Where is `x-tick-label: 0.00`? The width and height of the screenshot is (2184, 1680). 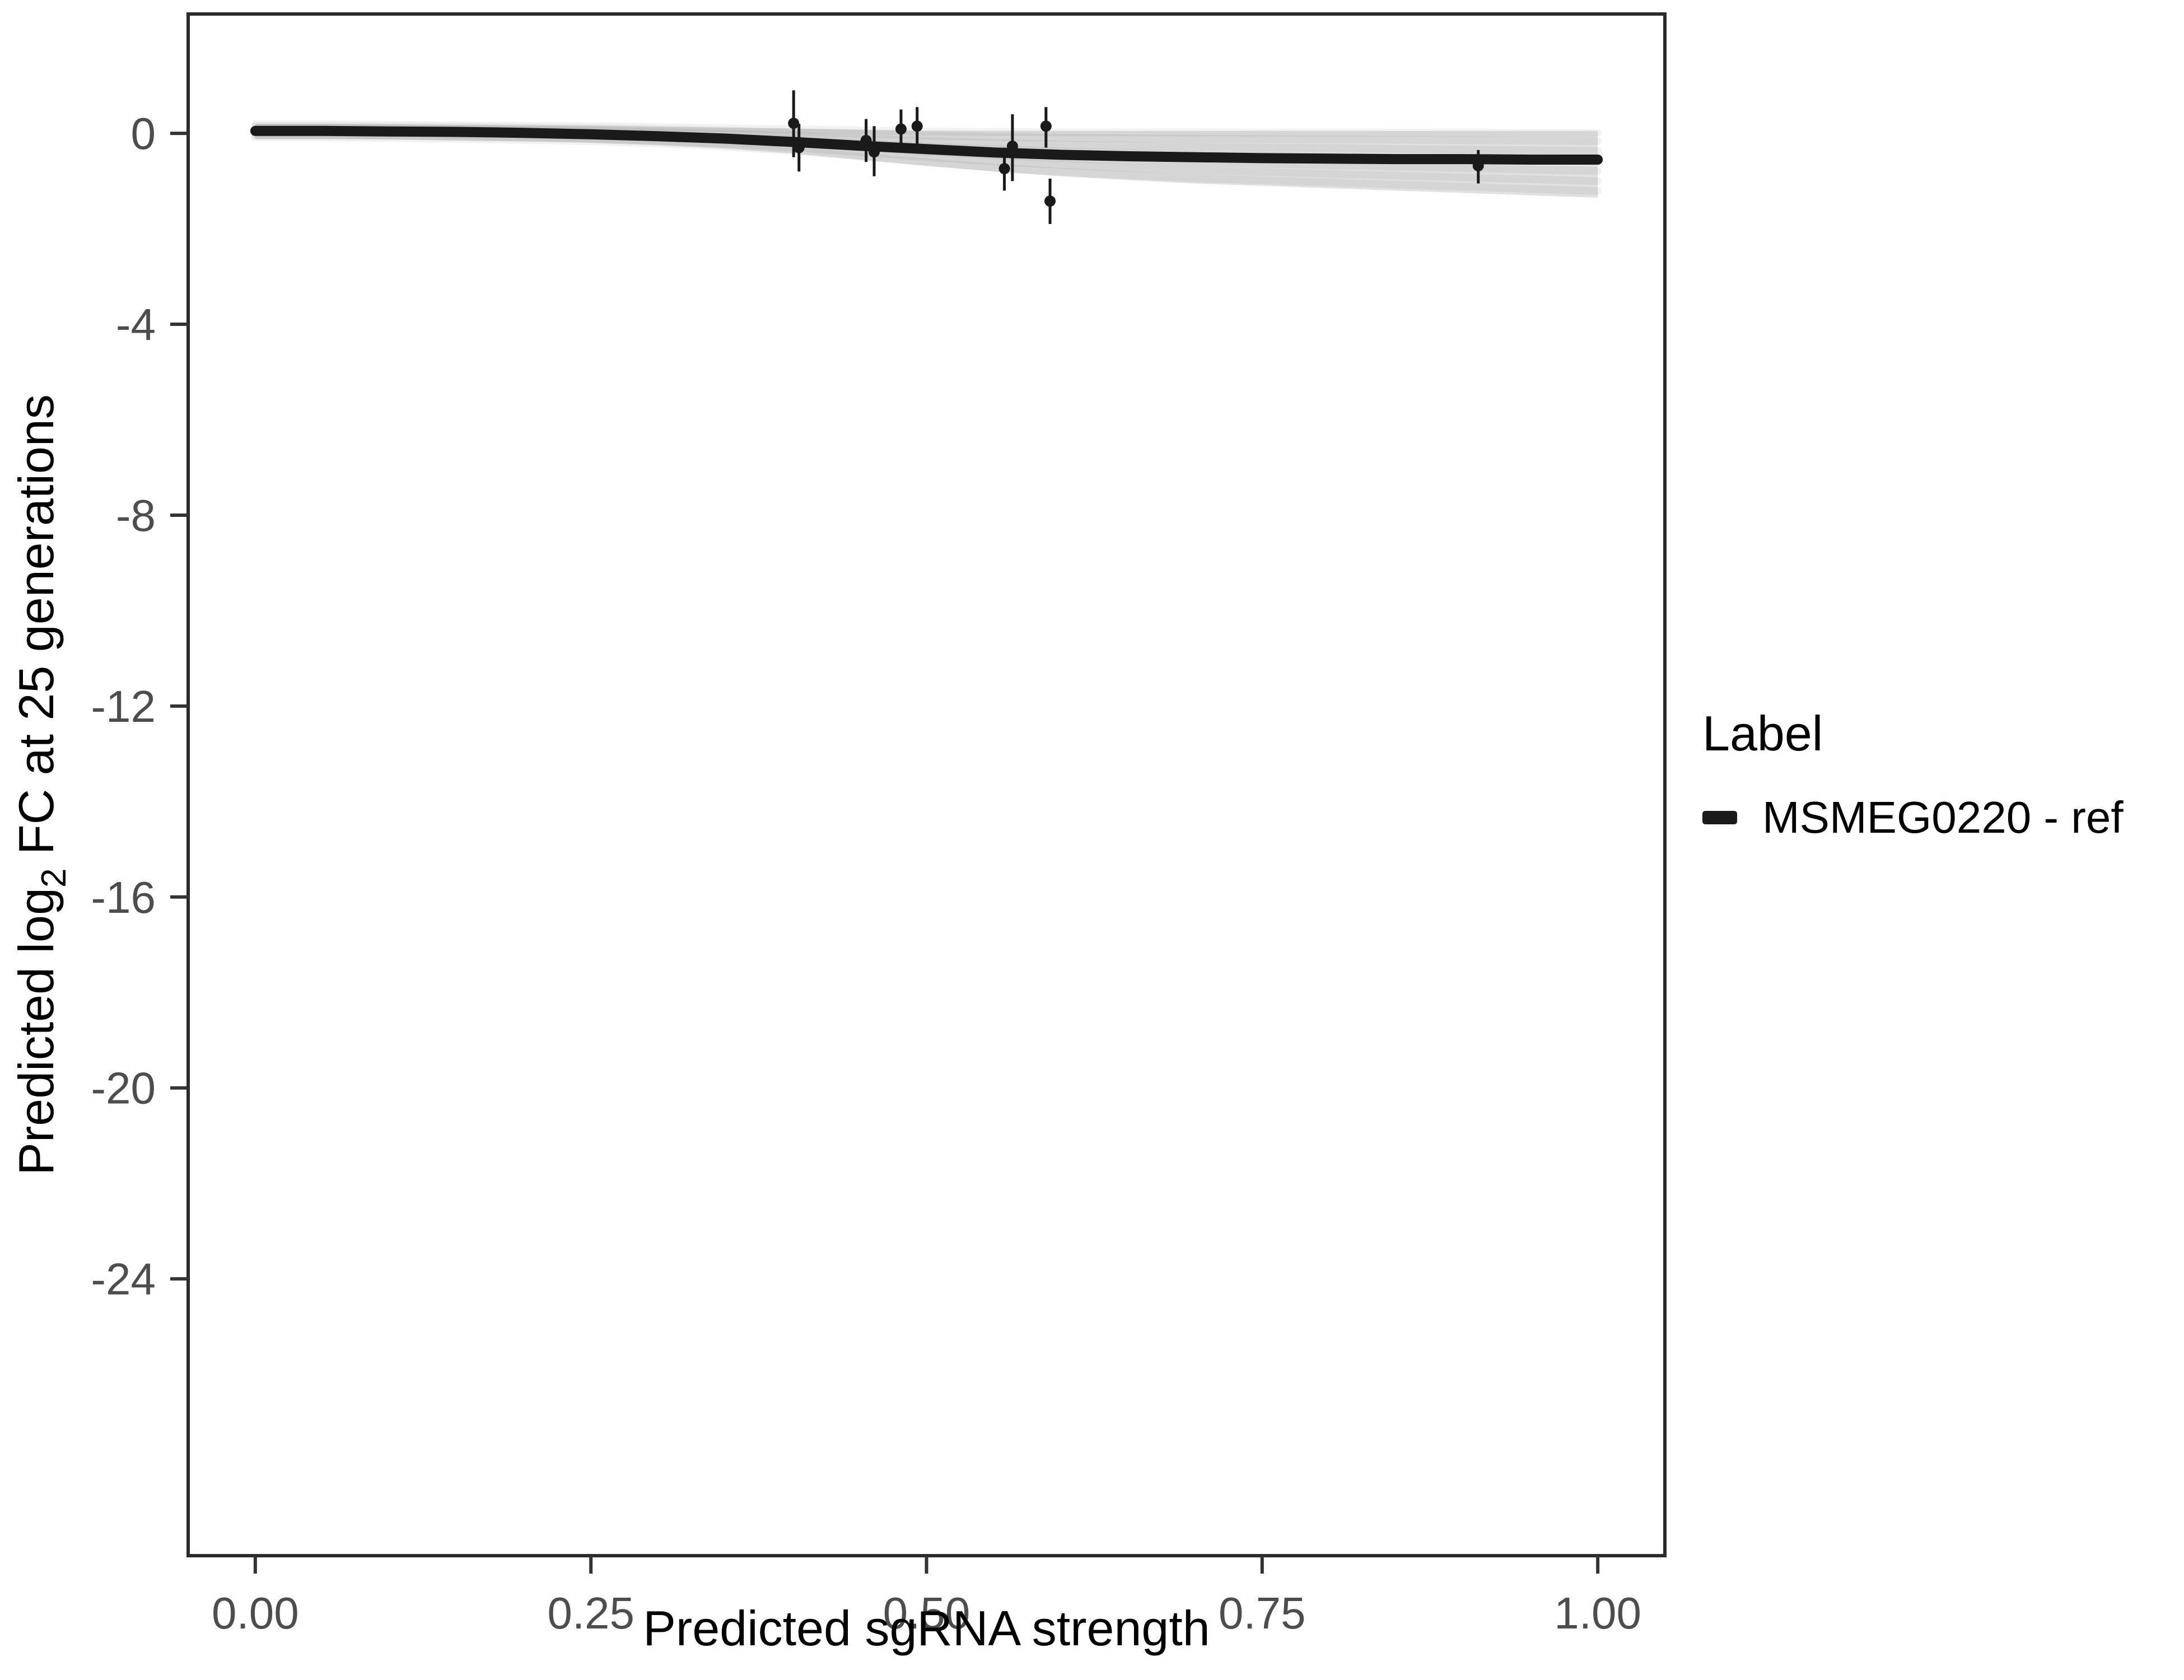 x-tick-label: 0.00 is located at coordinates (256, 1613).